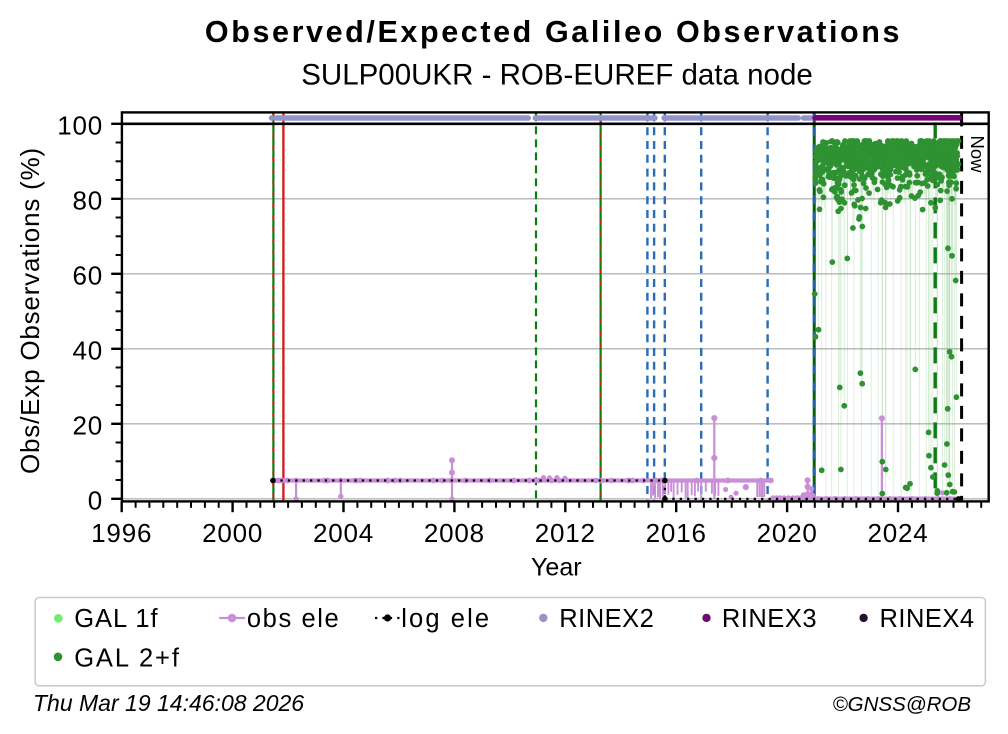 The image size is (1008, 734). What do you see at coordinates (557, 75) in the screenshot?
I see `svg-text:SULP00UKR - ROB-EUREF data nod: SULP00UKR - ROB-EUREF data node` at bounding box center [557, 75].